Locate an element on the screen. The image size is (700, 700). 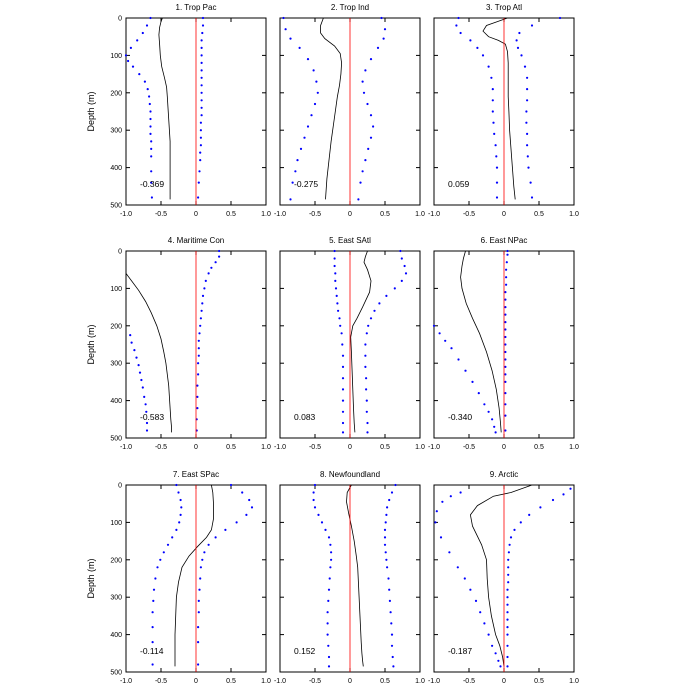
y-tick-label: 0 is located at coordinates (120, 19).